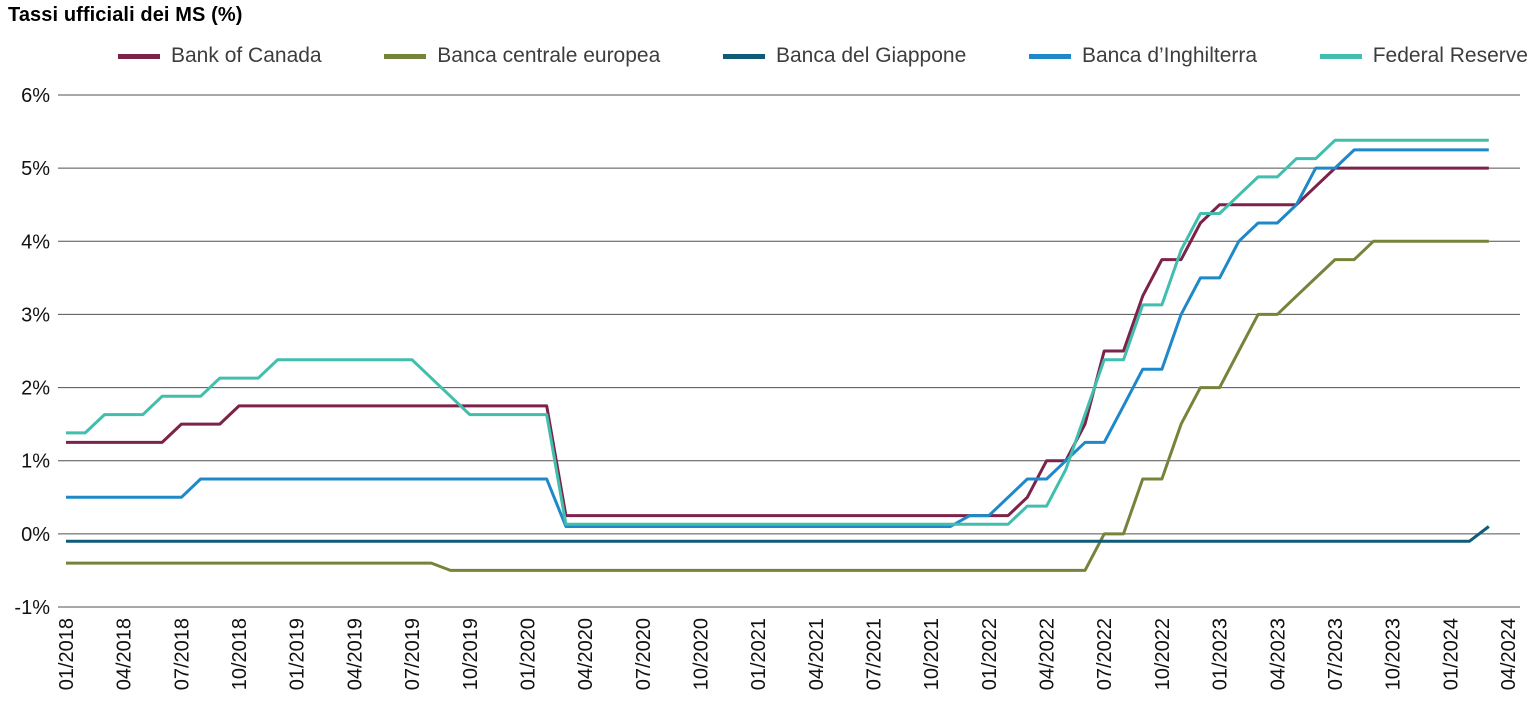 The width and height of the screenshot is (1532, 720). I want to click on x-axis-label: 04/2018, so click(125, 654).